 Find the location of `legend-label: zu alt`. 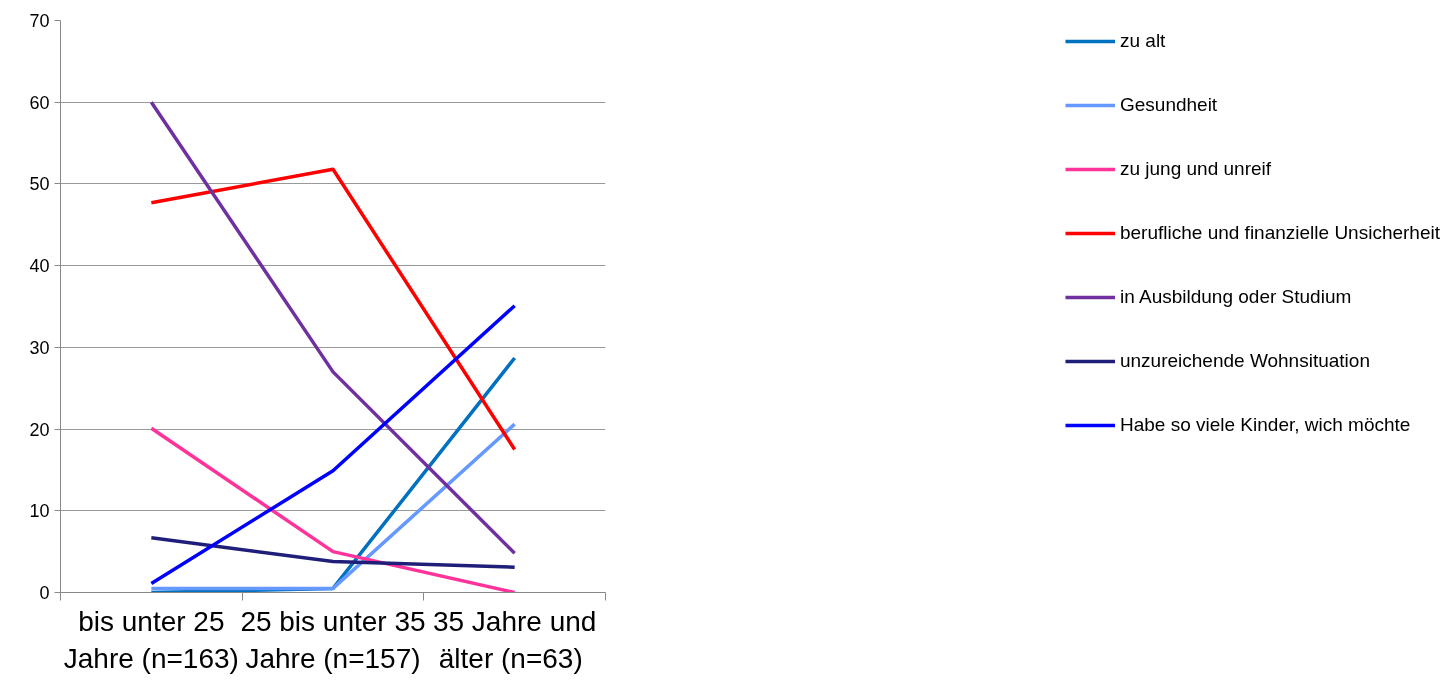

legend-label: zu alt is located at coordinates (1142, 41).